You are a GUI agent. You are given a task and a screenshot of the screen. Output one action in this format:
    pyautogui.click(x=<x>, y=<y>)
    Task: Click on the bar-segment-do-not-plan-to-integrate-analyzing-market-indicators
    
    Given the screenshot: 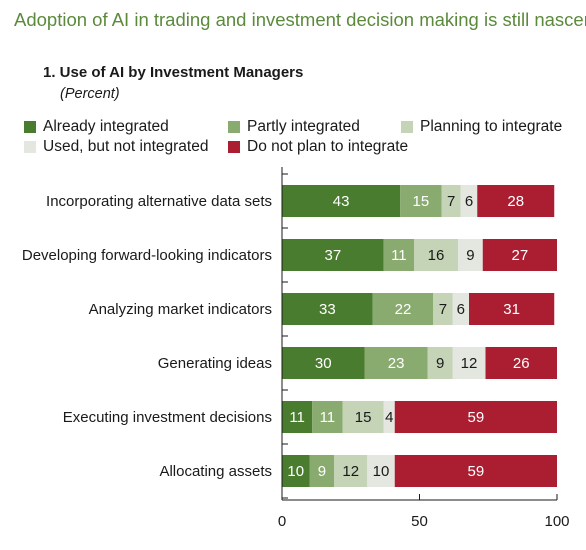 What is the action you would take?
    pyautogui.click(x=512, y=309)
    